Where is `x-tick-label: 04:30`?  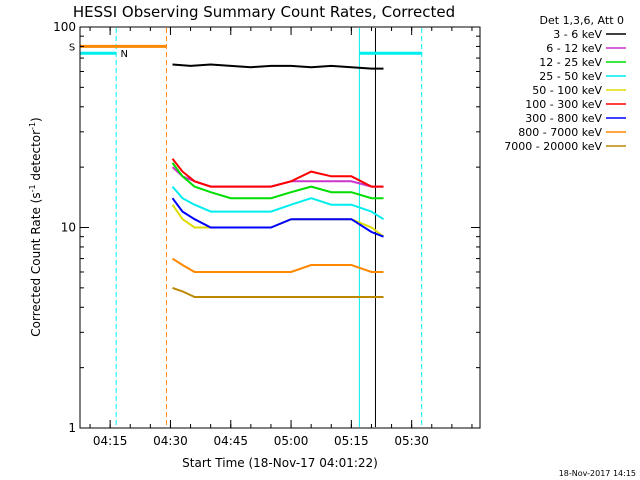 x-tick-label: 04:30 is located at coordinates (170, 441).